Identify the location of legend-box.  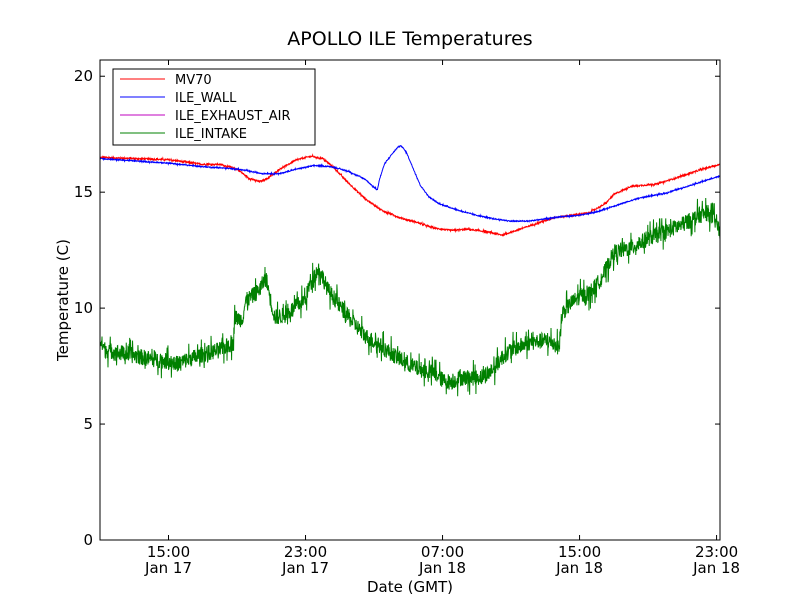
(214, 107).